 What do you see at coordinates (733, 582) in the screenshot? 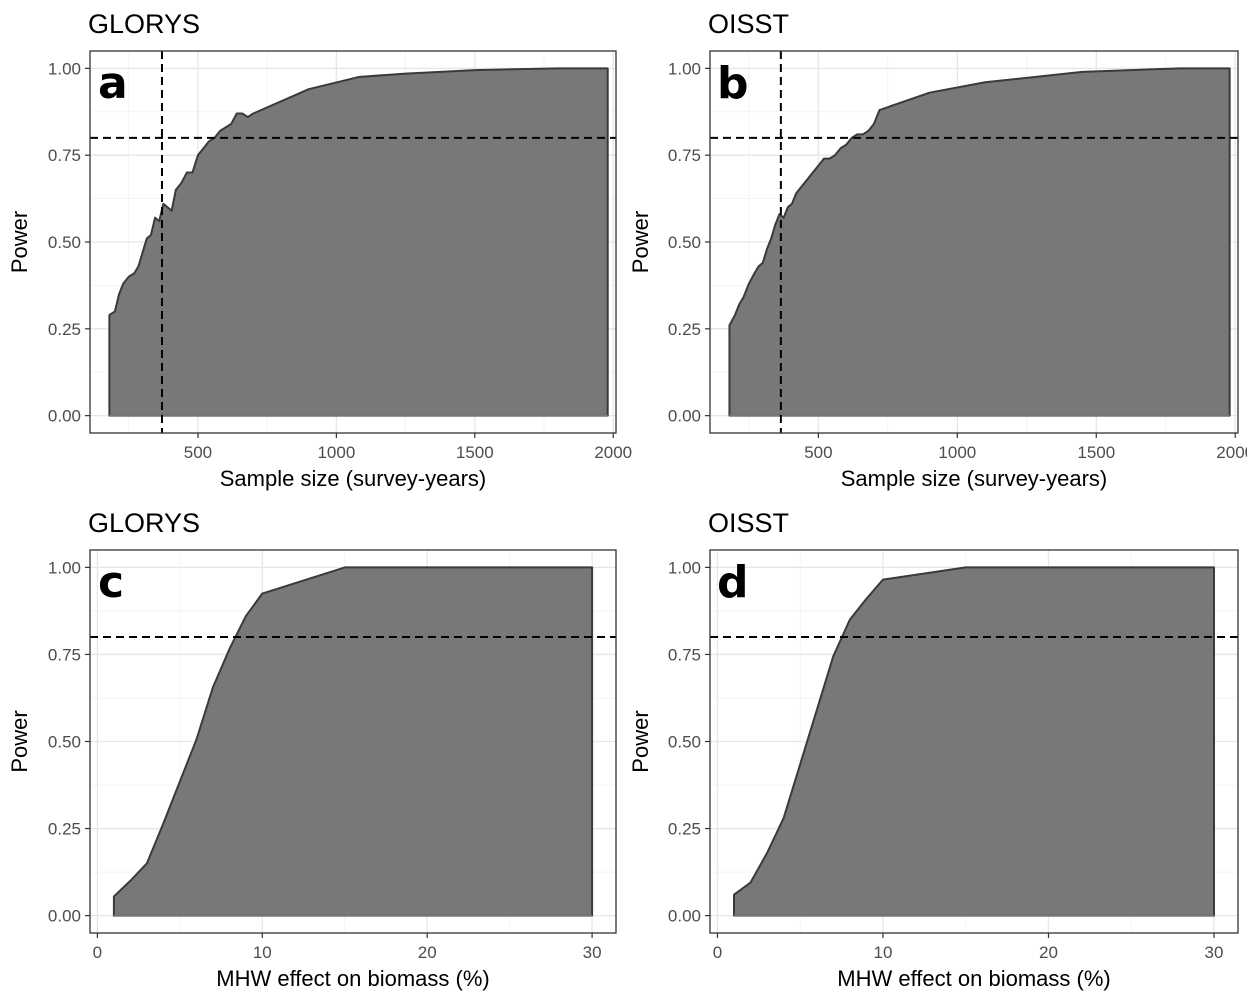
I see `panel-tag: d` at bounding box center [733, 582].